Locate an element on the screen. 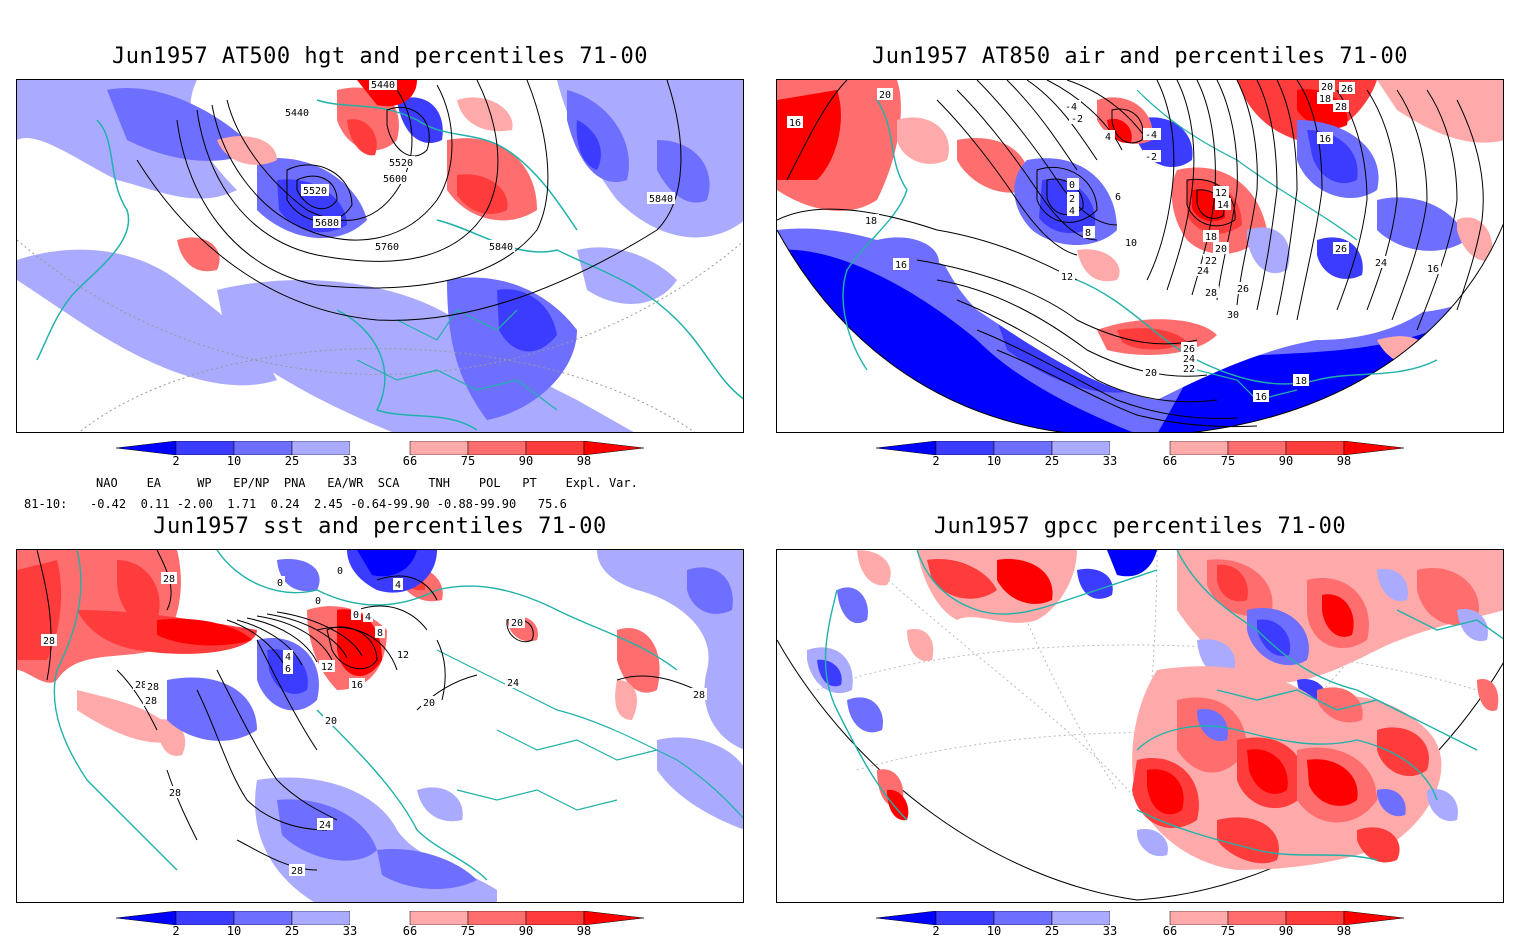  contour-label: 5680 is located at coordinates (327, 223).